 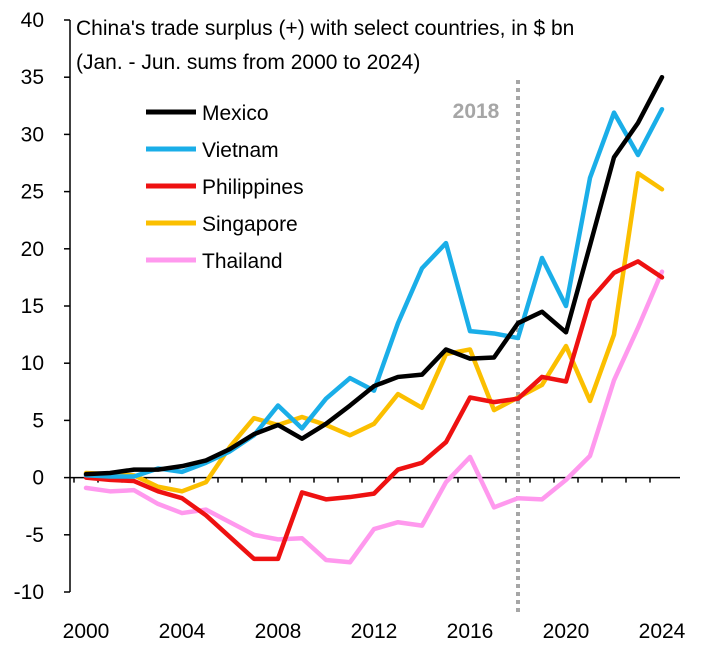 I want to click on x-tick-label: 2020, so click(x=566, y=631).